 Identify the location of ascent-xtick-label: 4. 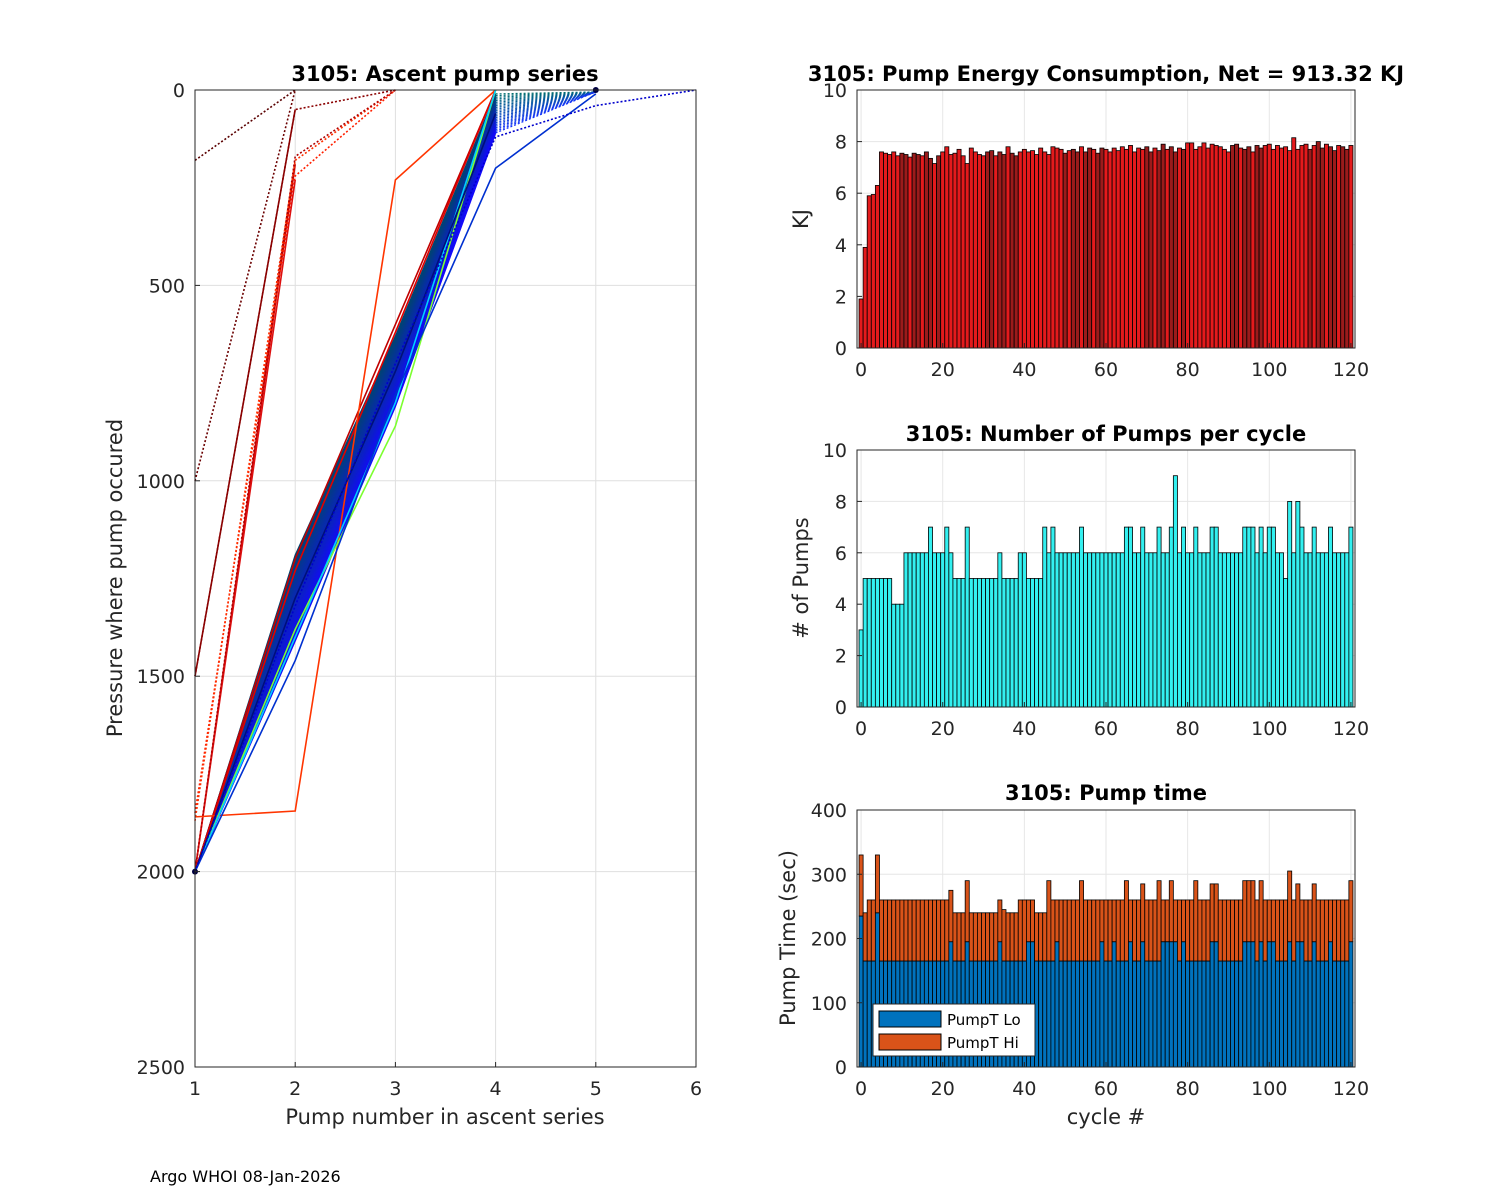
(496, 1089).